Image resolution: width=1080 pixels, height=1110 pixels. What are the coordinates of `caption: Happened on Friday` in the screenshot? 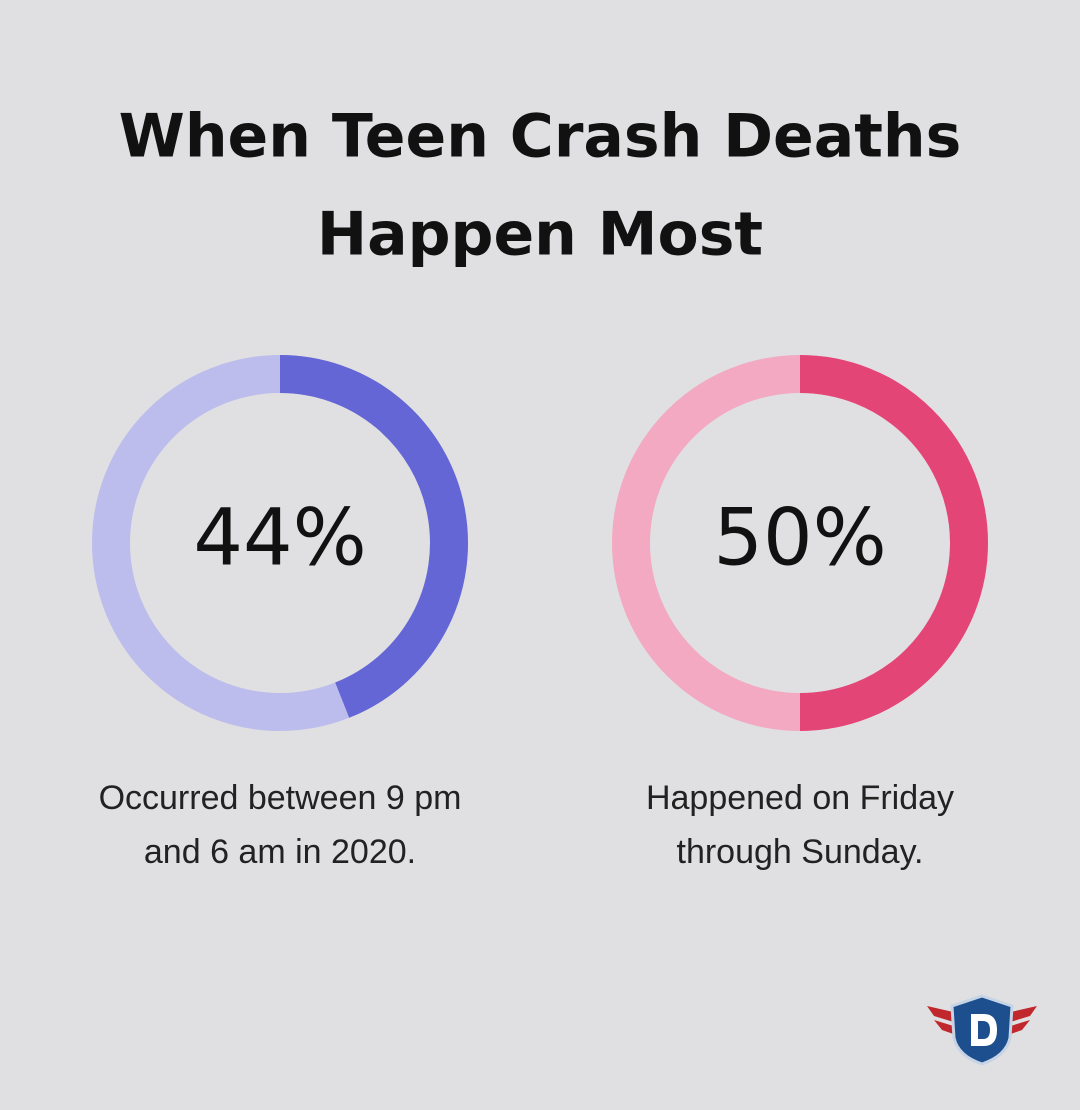 It's located at (800, 798).